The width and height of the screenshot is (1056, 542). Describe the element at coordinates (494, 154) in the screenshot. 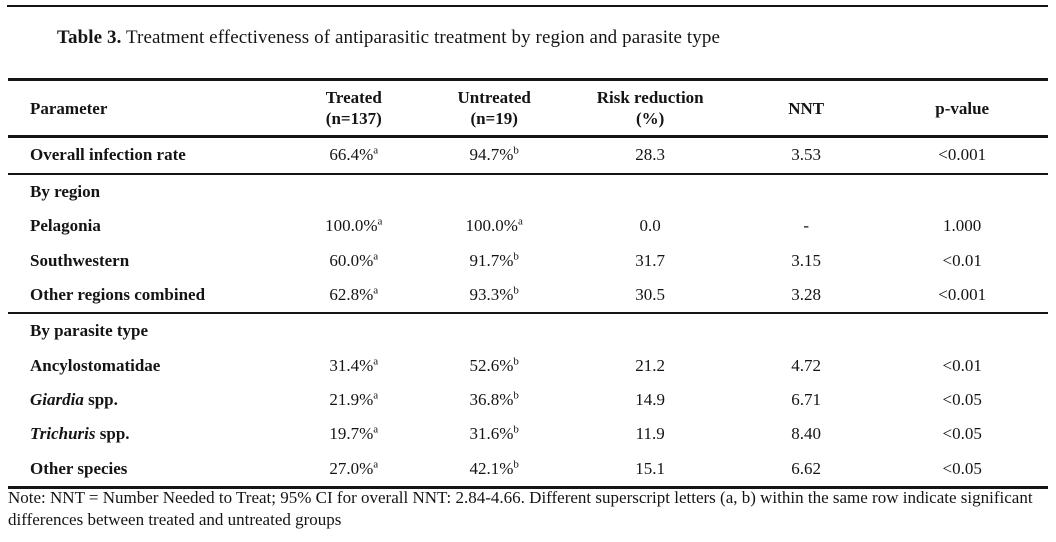

I see `cell-untreated: 94.7%b` at that location.